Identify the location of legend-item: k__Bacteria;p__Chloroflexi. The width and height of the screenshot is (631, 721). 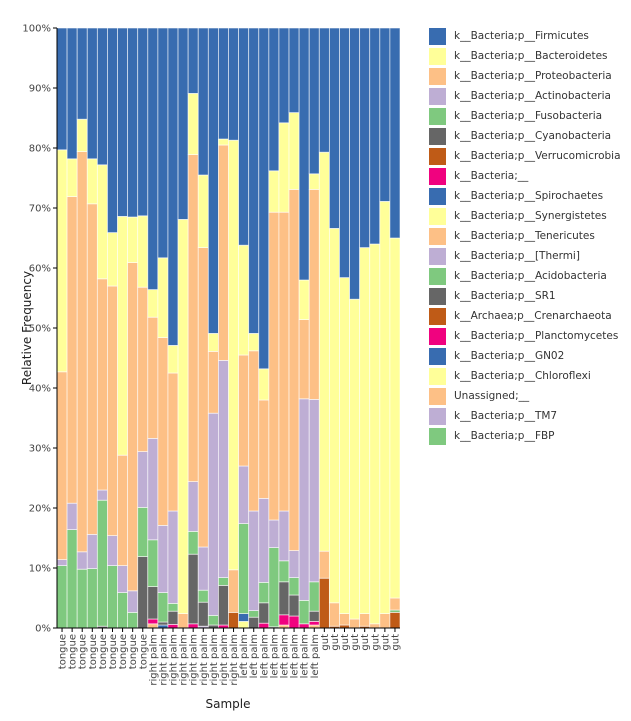
(525, 376).